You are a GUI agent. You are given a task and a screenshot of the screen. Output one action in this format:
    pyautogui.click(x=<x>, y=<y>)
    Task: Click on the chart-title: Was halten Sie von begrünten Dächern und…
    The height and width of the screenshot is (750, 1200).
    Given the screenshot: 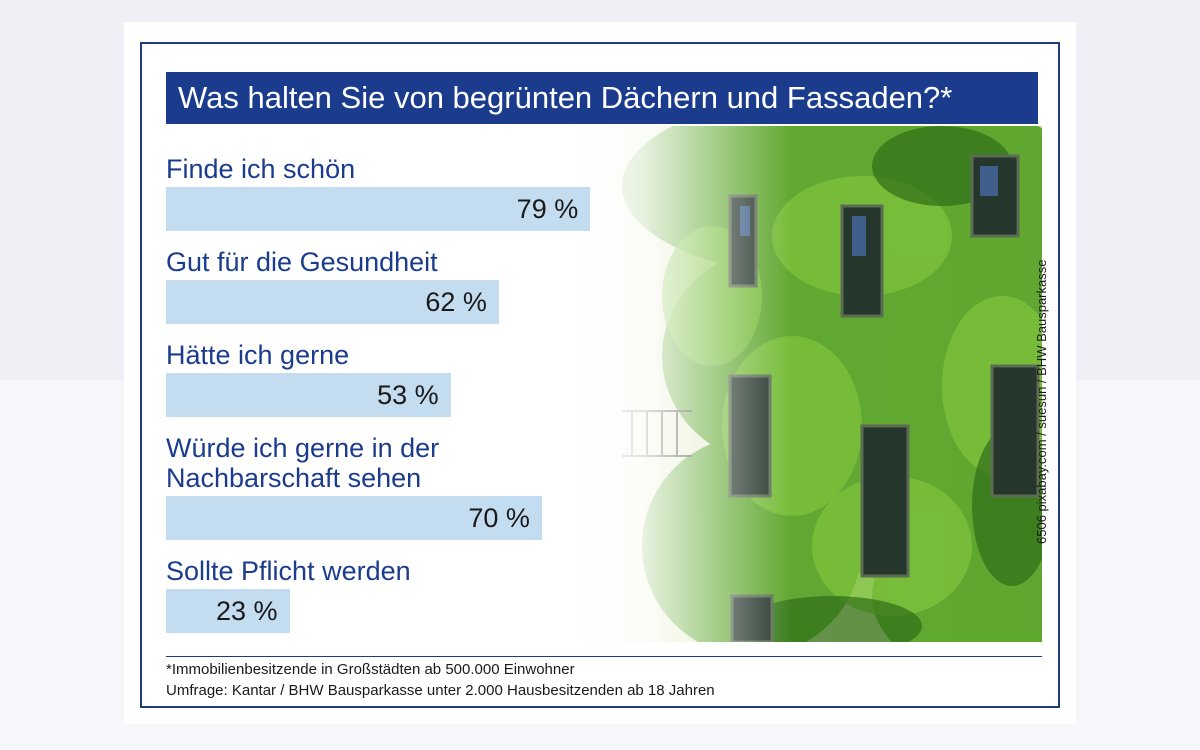 What is the action you would take?
    pyautogui.click(x=602, y=98)
    